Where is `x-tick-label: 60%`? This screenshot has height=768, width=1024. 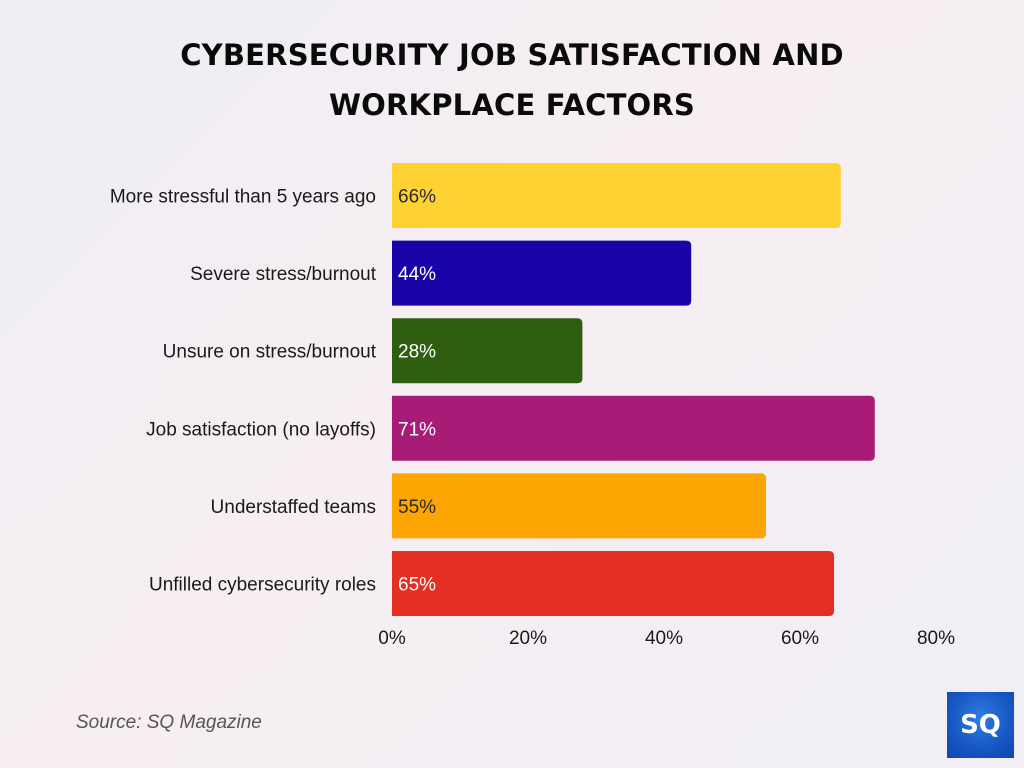 x-tick-label: 60% is located at coordinates (800, 638).